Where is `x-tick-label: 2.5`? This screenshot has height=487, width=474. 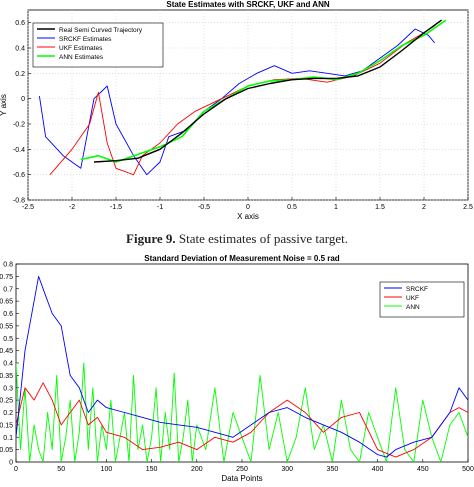
x-tick-label: 2.5 is located at coordinates (468, 207).